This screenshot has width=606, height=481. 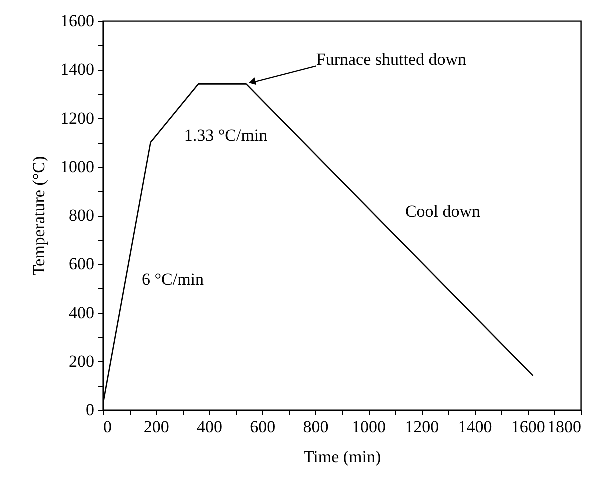 I want to click on x-axis-title: Time (min), so click(x=343, y=457).